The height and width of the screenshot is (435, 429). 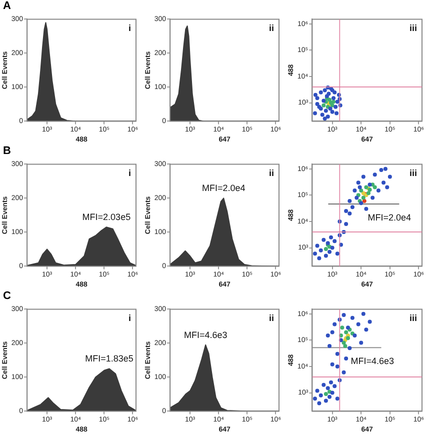 I want to click on chart-title: B, so click(x=7, y=151).